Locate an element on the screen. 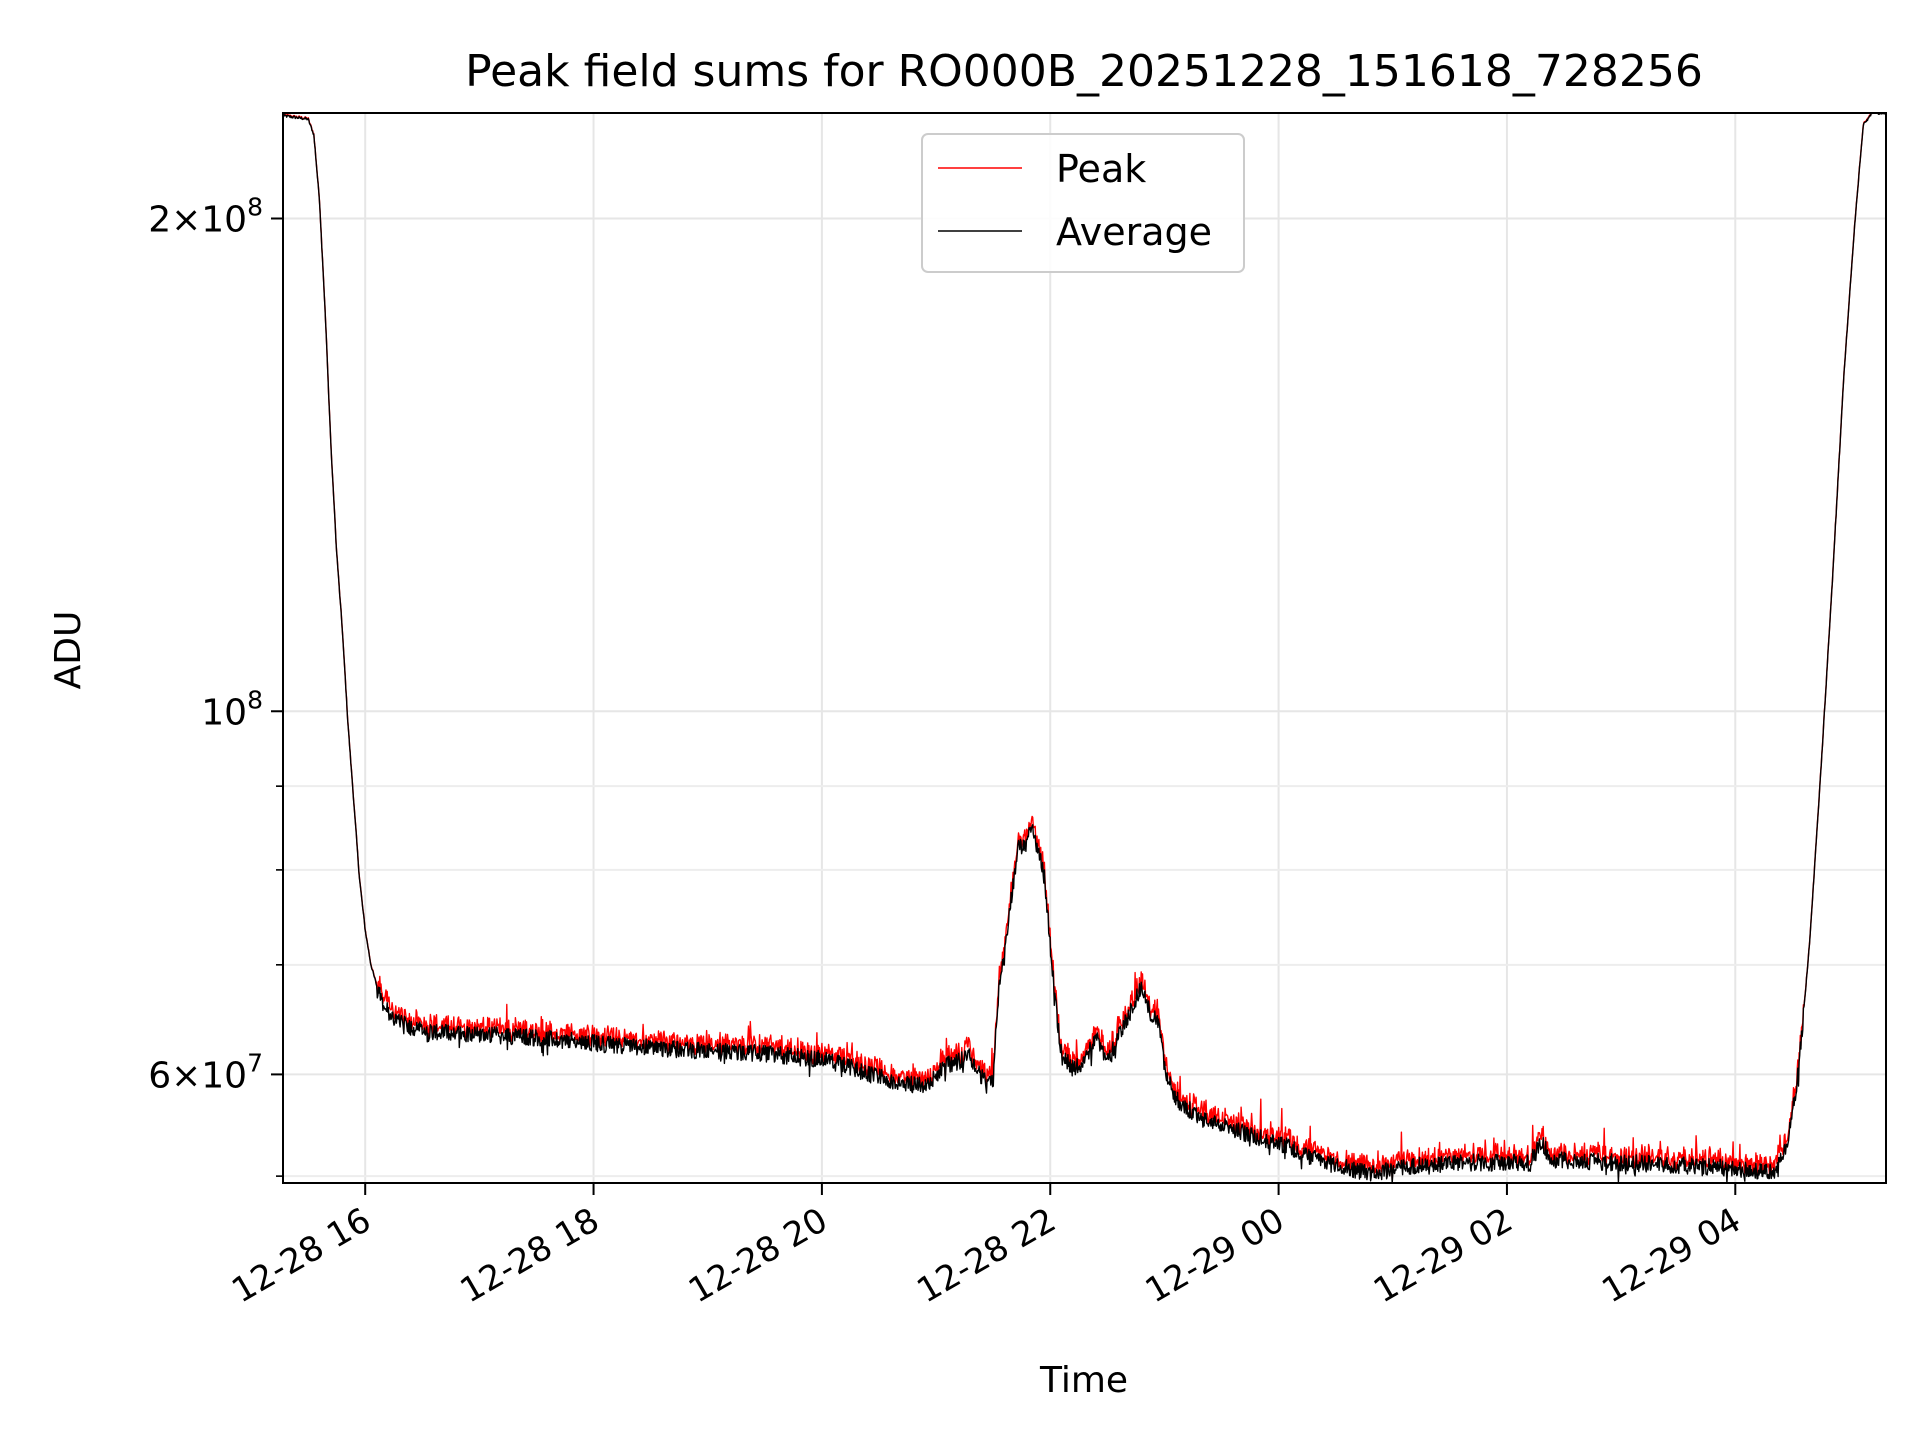 The height and width of the screenshot is (1440, 1920). legend-average-label: Average is located at coordinates (1134, 232).